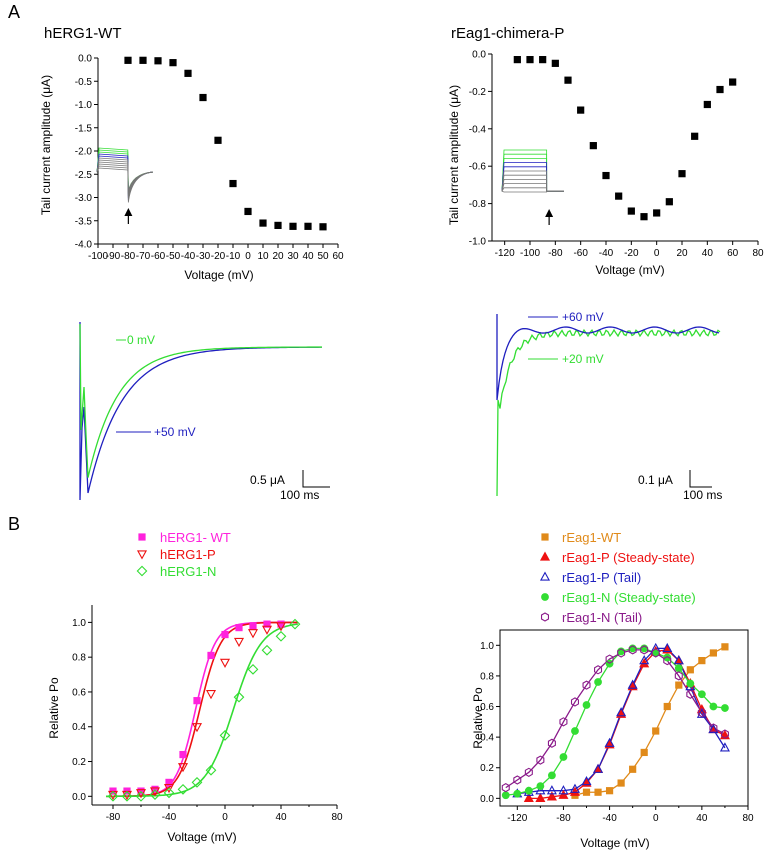  Describe the element at coordinates (629, 270) in the screenshot. I see `reag1-x-axis-label: Voltage (mV)` at that location.